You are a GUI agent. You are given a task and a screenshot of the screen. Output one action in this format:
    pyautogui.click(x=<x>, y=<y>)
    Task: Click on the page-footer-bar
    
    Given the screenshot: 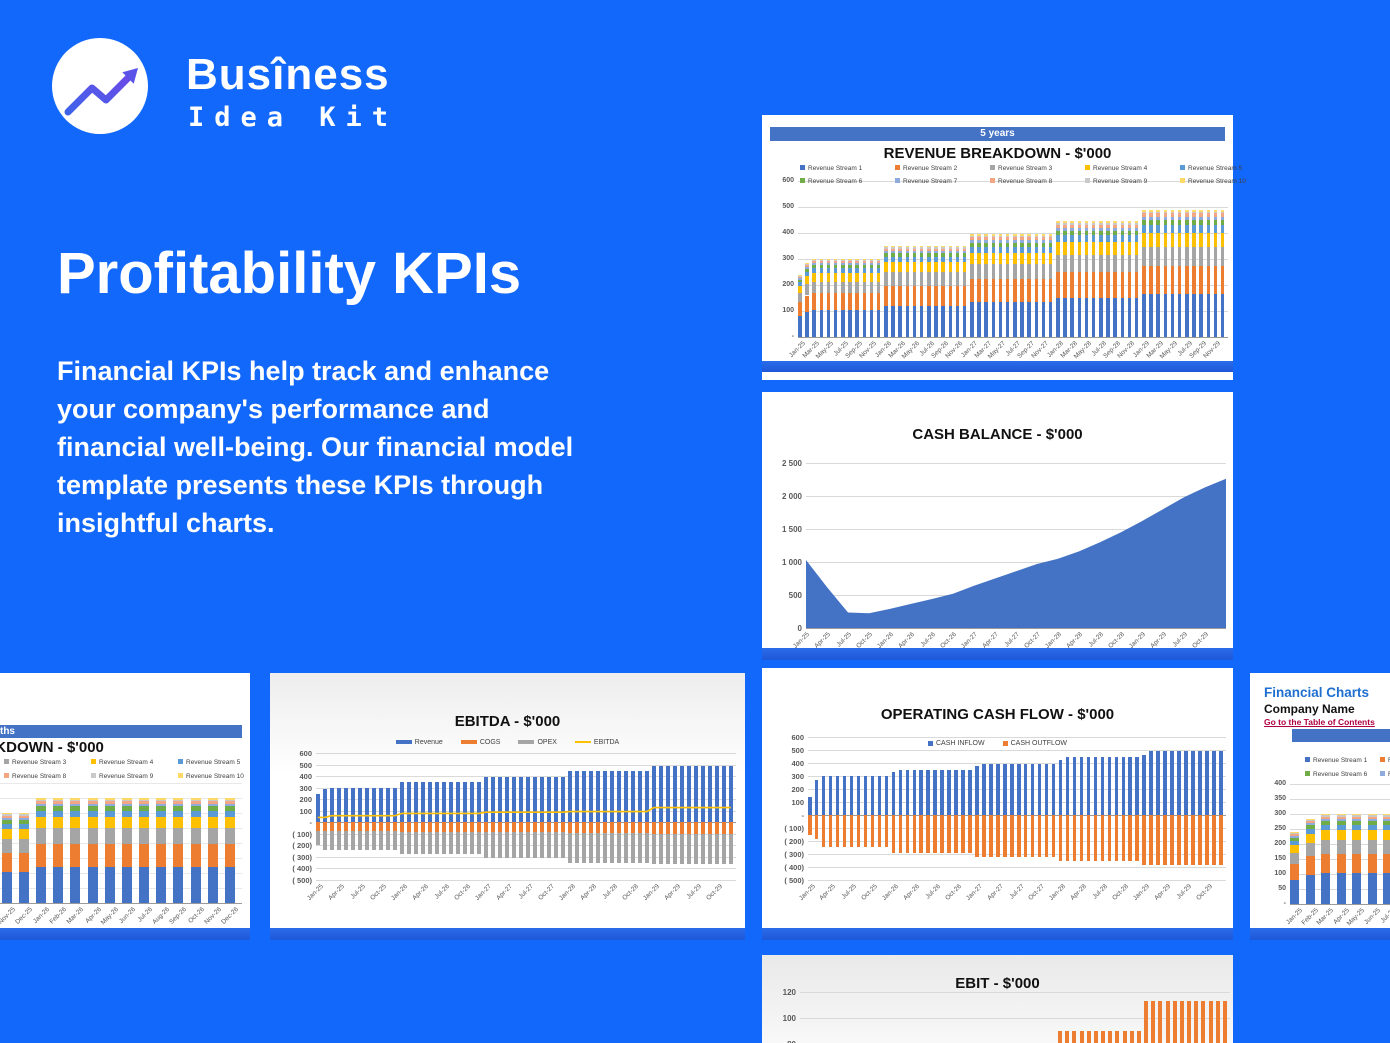 What is the action you would take?
    pyautogui.click(x=997, y=366)
    